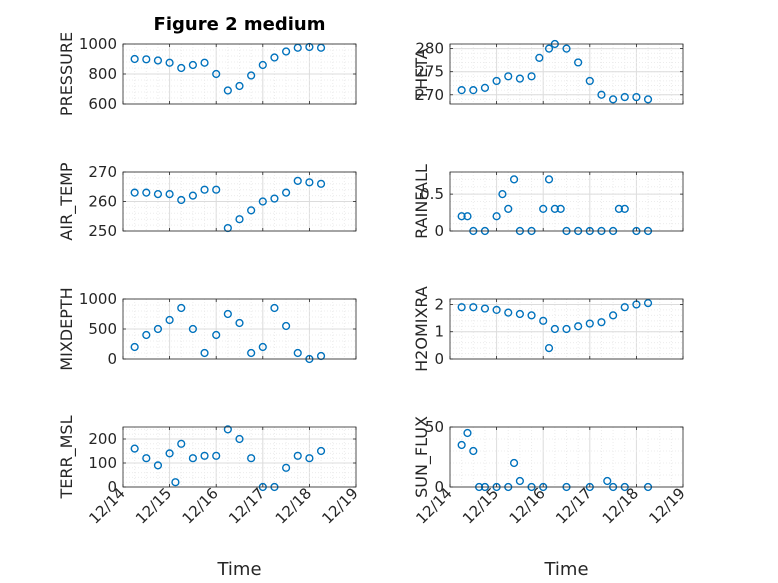 The height and width of the screenshot is (583, 778). I want to click on terr_msl-y-tick-label: 0, so click(112, 487).